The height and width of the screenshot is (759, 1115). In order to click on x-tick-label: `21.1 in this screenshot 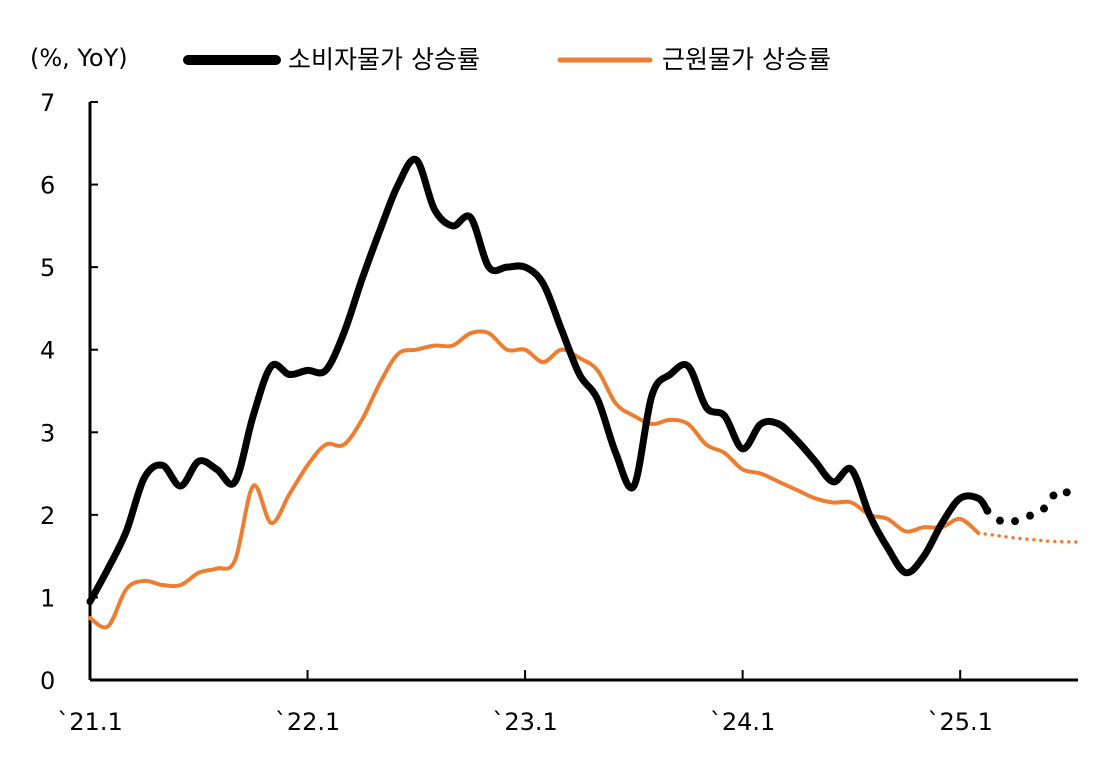, I will do `click(89, 722)`.